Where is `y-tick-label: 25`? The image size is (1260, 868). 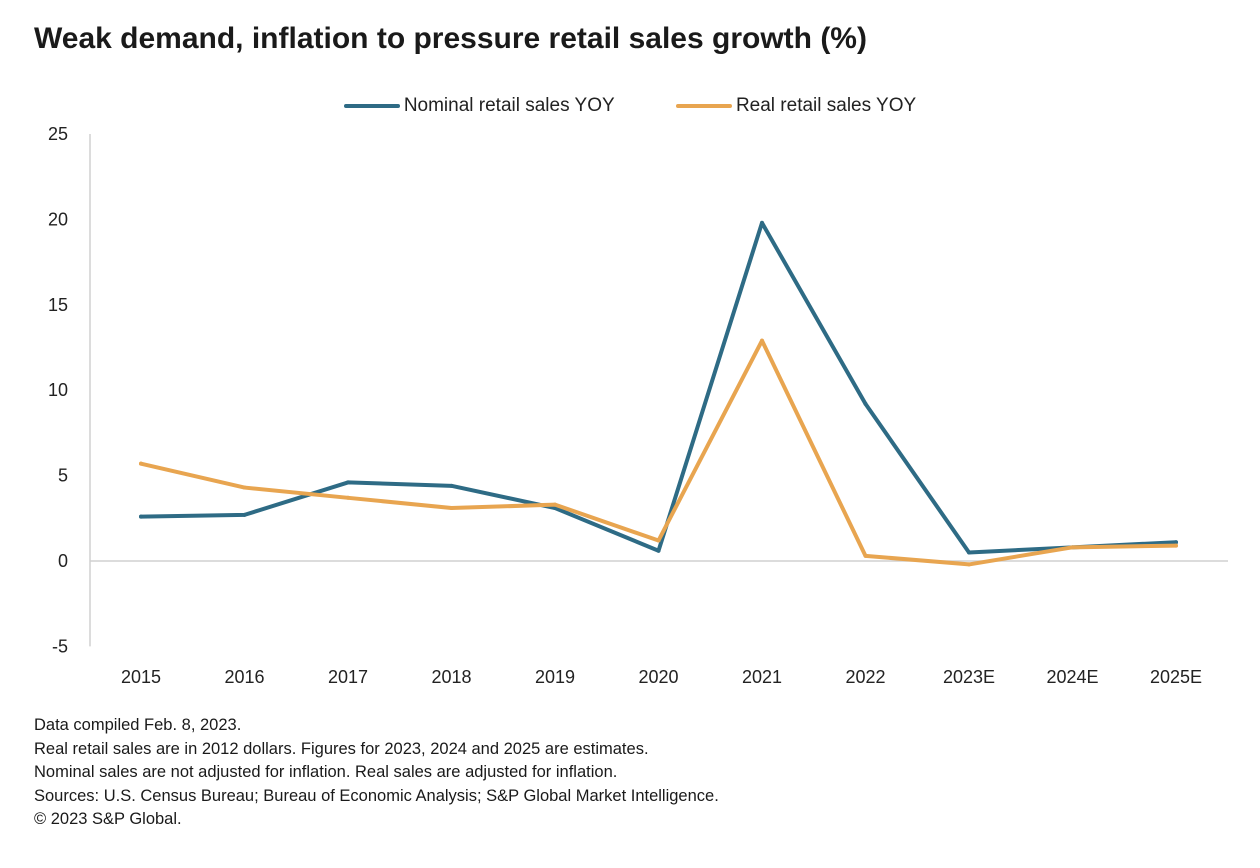 y-tick-label: 25 is located at coordinates (58, 134).